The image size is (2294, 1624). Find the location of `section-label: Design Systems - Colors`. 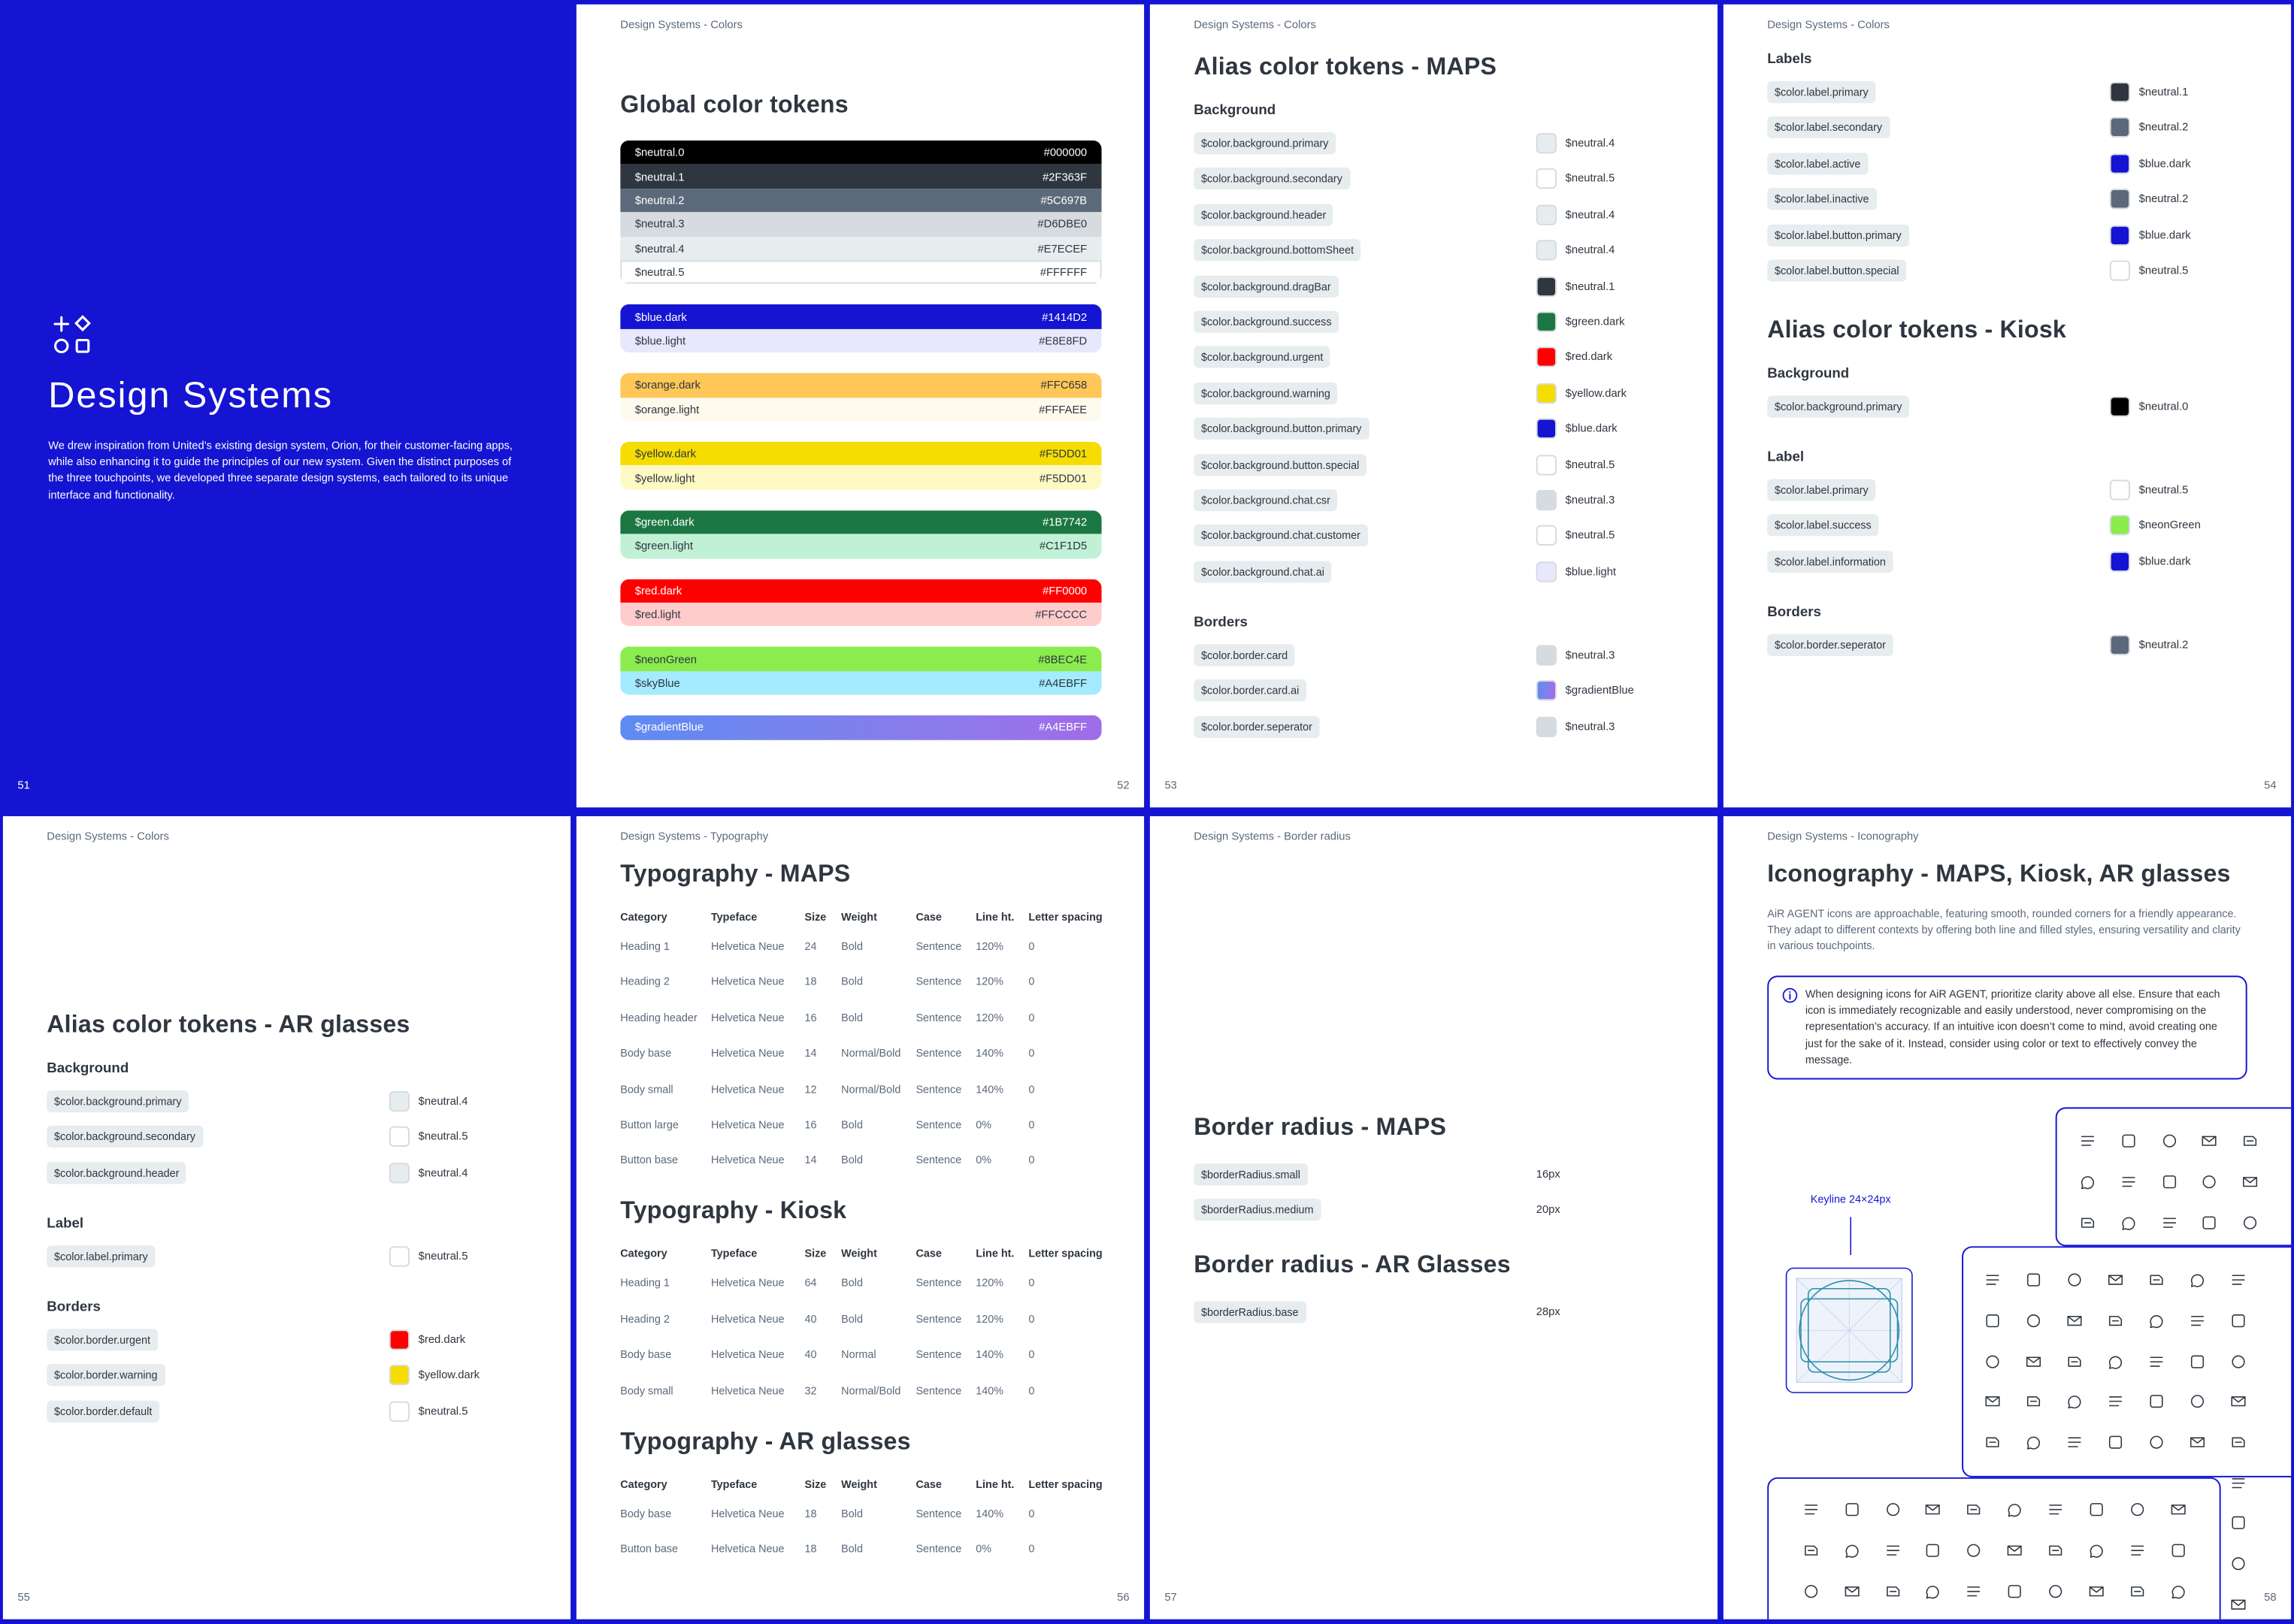

section-label: Design Systems - Colors is located at coordinates (1828, 24).